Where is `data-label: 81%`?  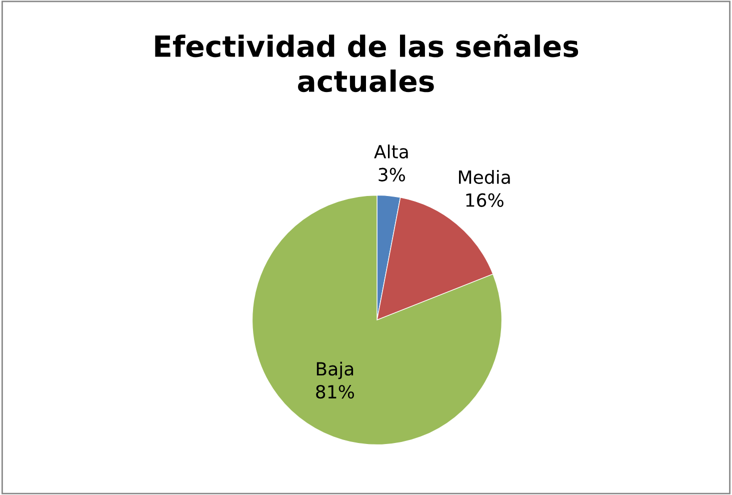 data-label: 81% is located at coordinates (335, 391).